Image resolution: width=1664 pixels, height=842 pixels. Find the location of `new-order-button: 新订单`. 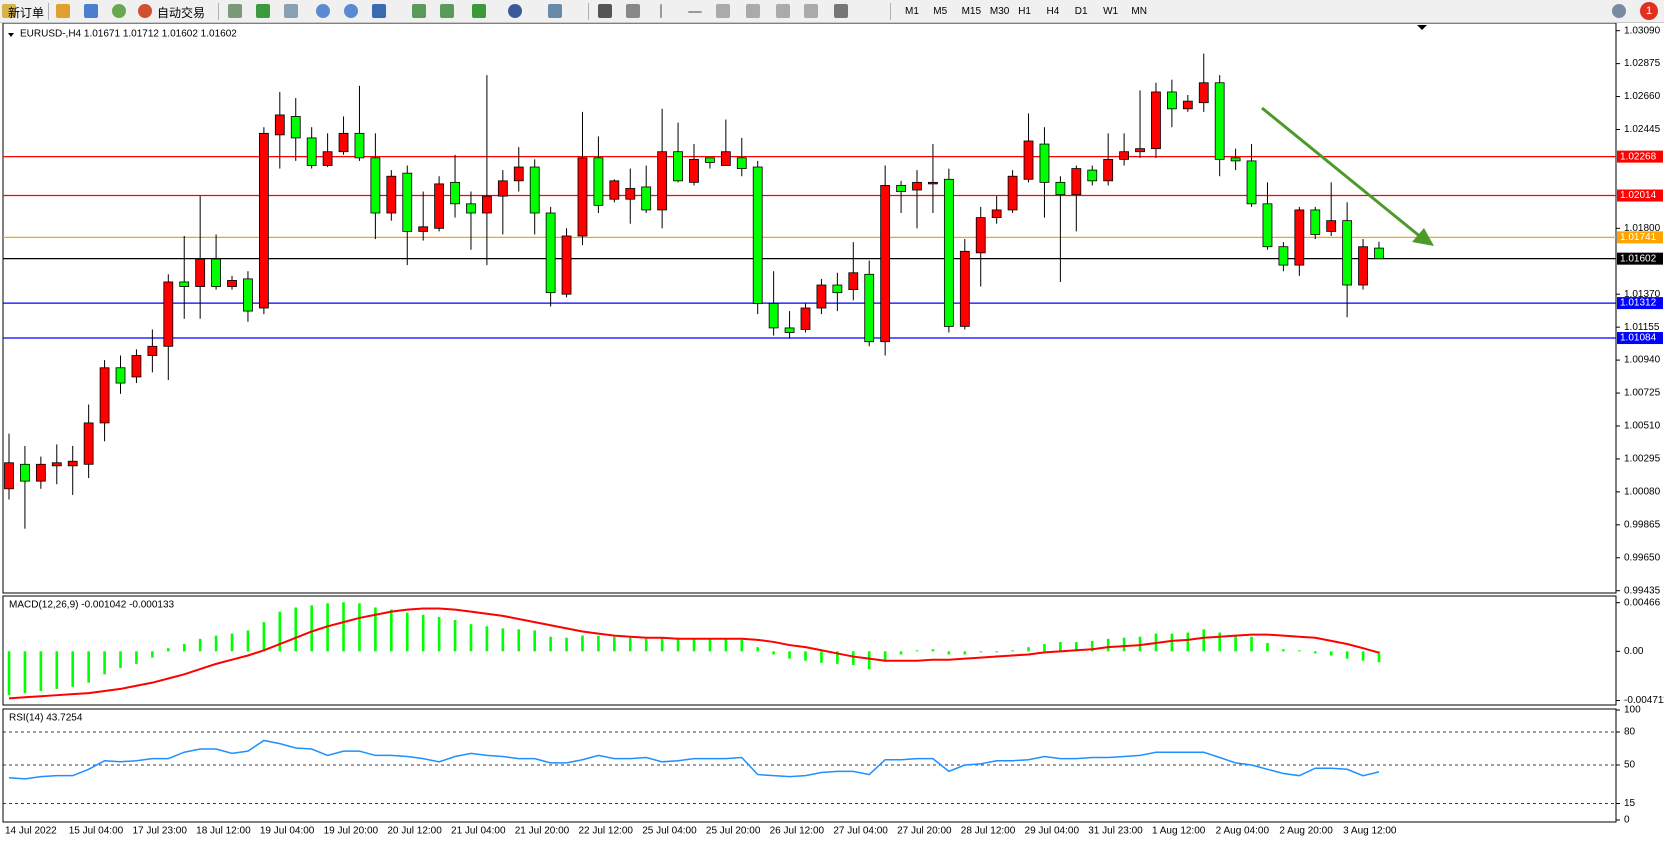

new-order-button: 新订单 is located at coordinates (26, 13).